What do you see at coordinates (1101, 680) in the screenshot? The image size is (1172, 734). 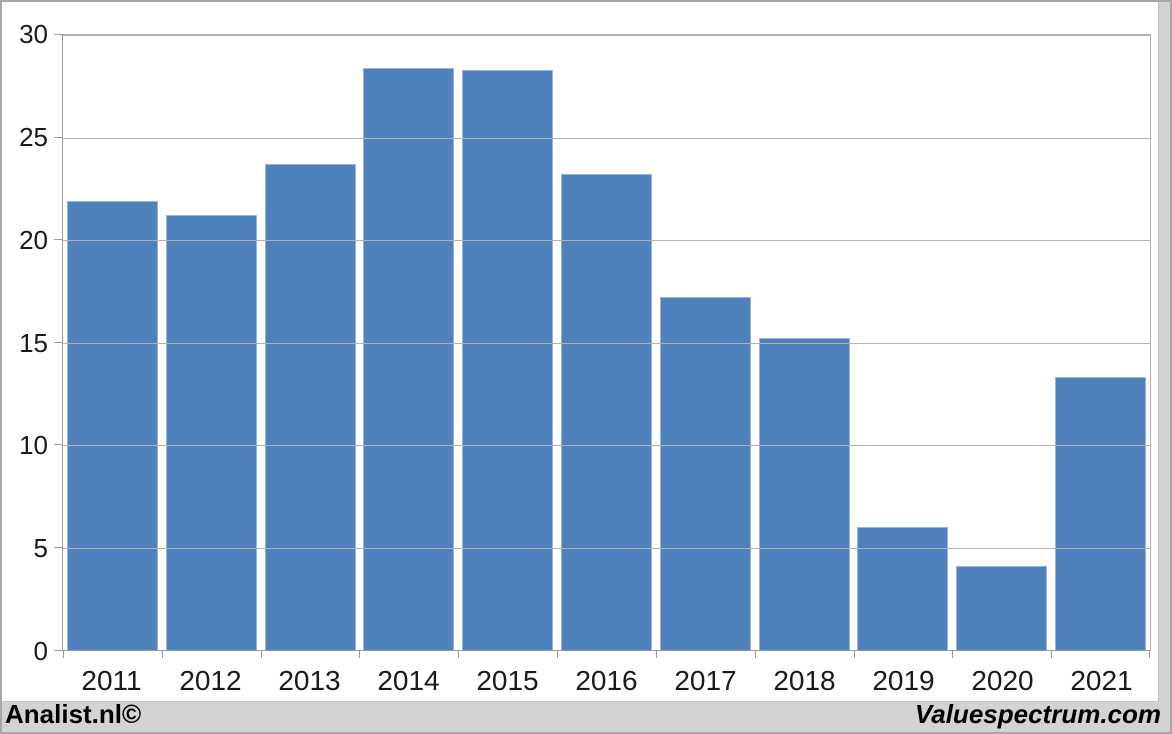 I see `x-tick-label-2021: 2021` at bounding box center [1101, 680].